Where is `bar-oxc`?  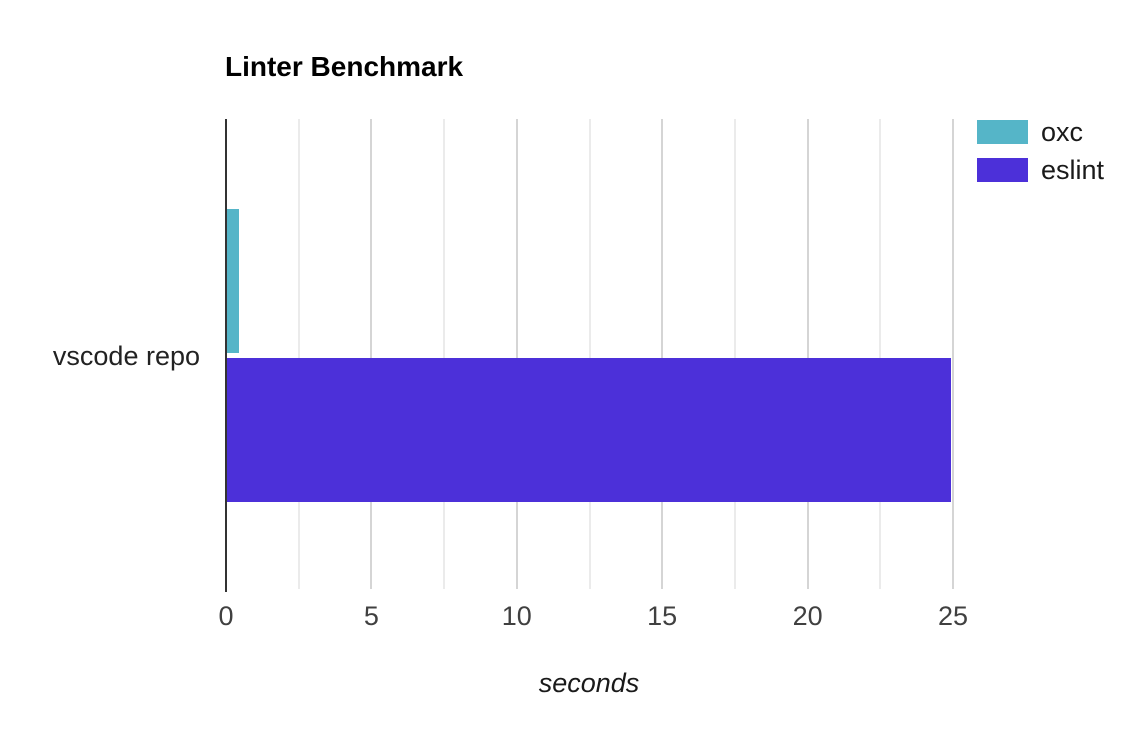 bar-oxc is located at coordinates (233, 281).